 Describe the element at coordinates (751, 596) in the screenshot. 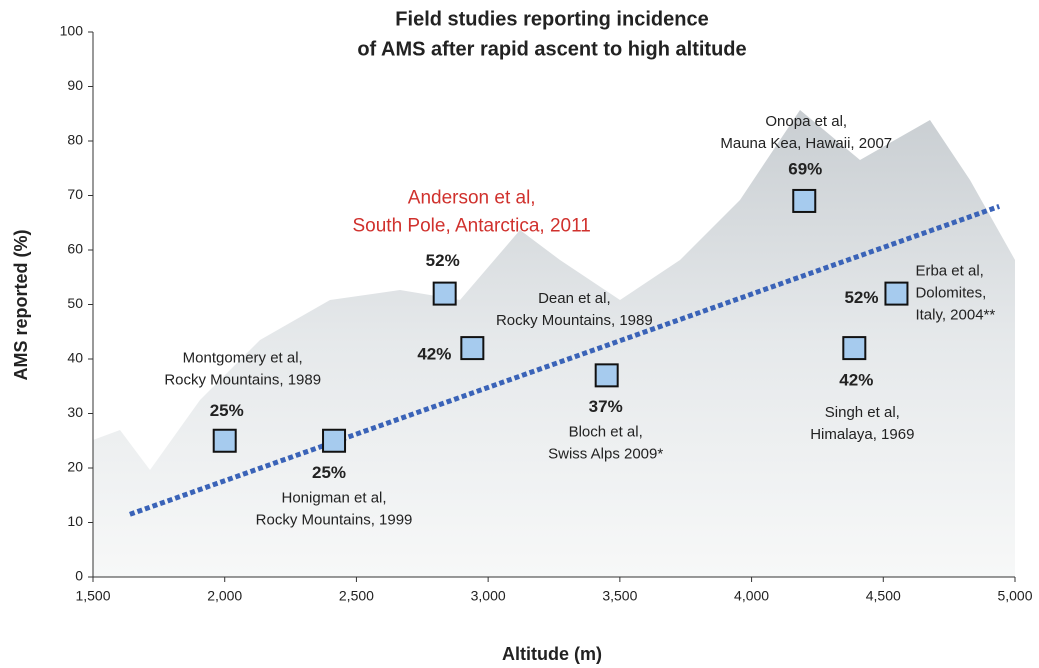

I see `x-tick-label: 4,000` at that location.